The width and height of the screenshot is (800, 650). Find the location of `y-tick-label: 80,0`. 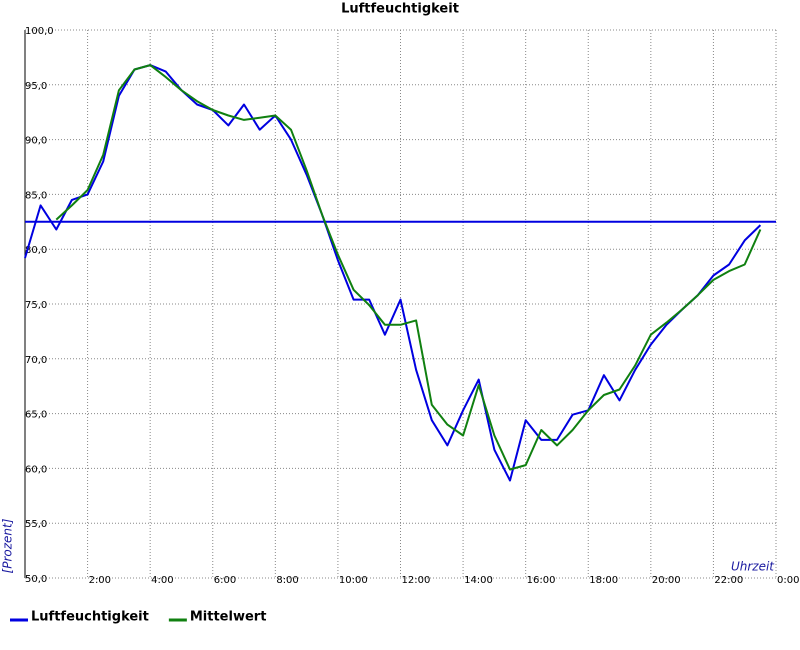

y-tick-label: 80,0 is located at coordinates (36, 250).